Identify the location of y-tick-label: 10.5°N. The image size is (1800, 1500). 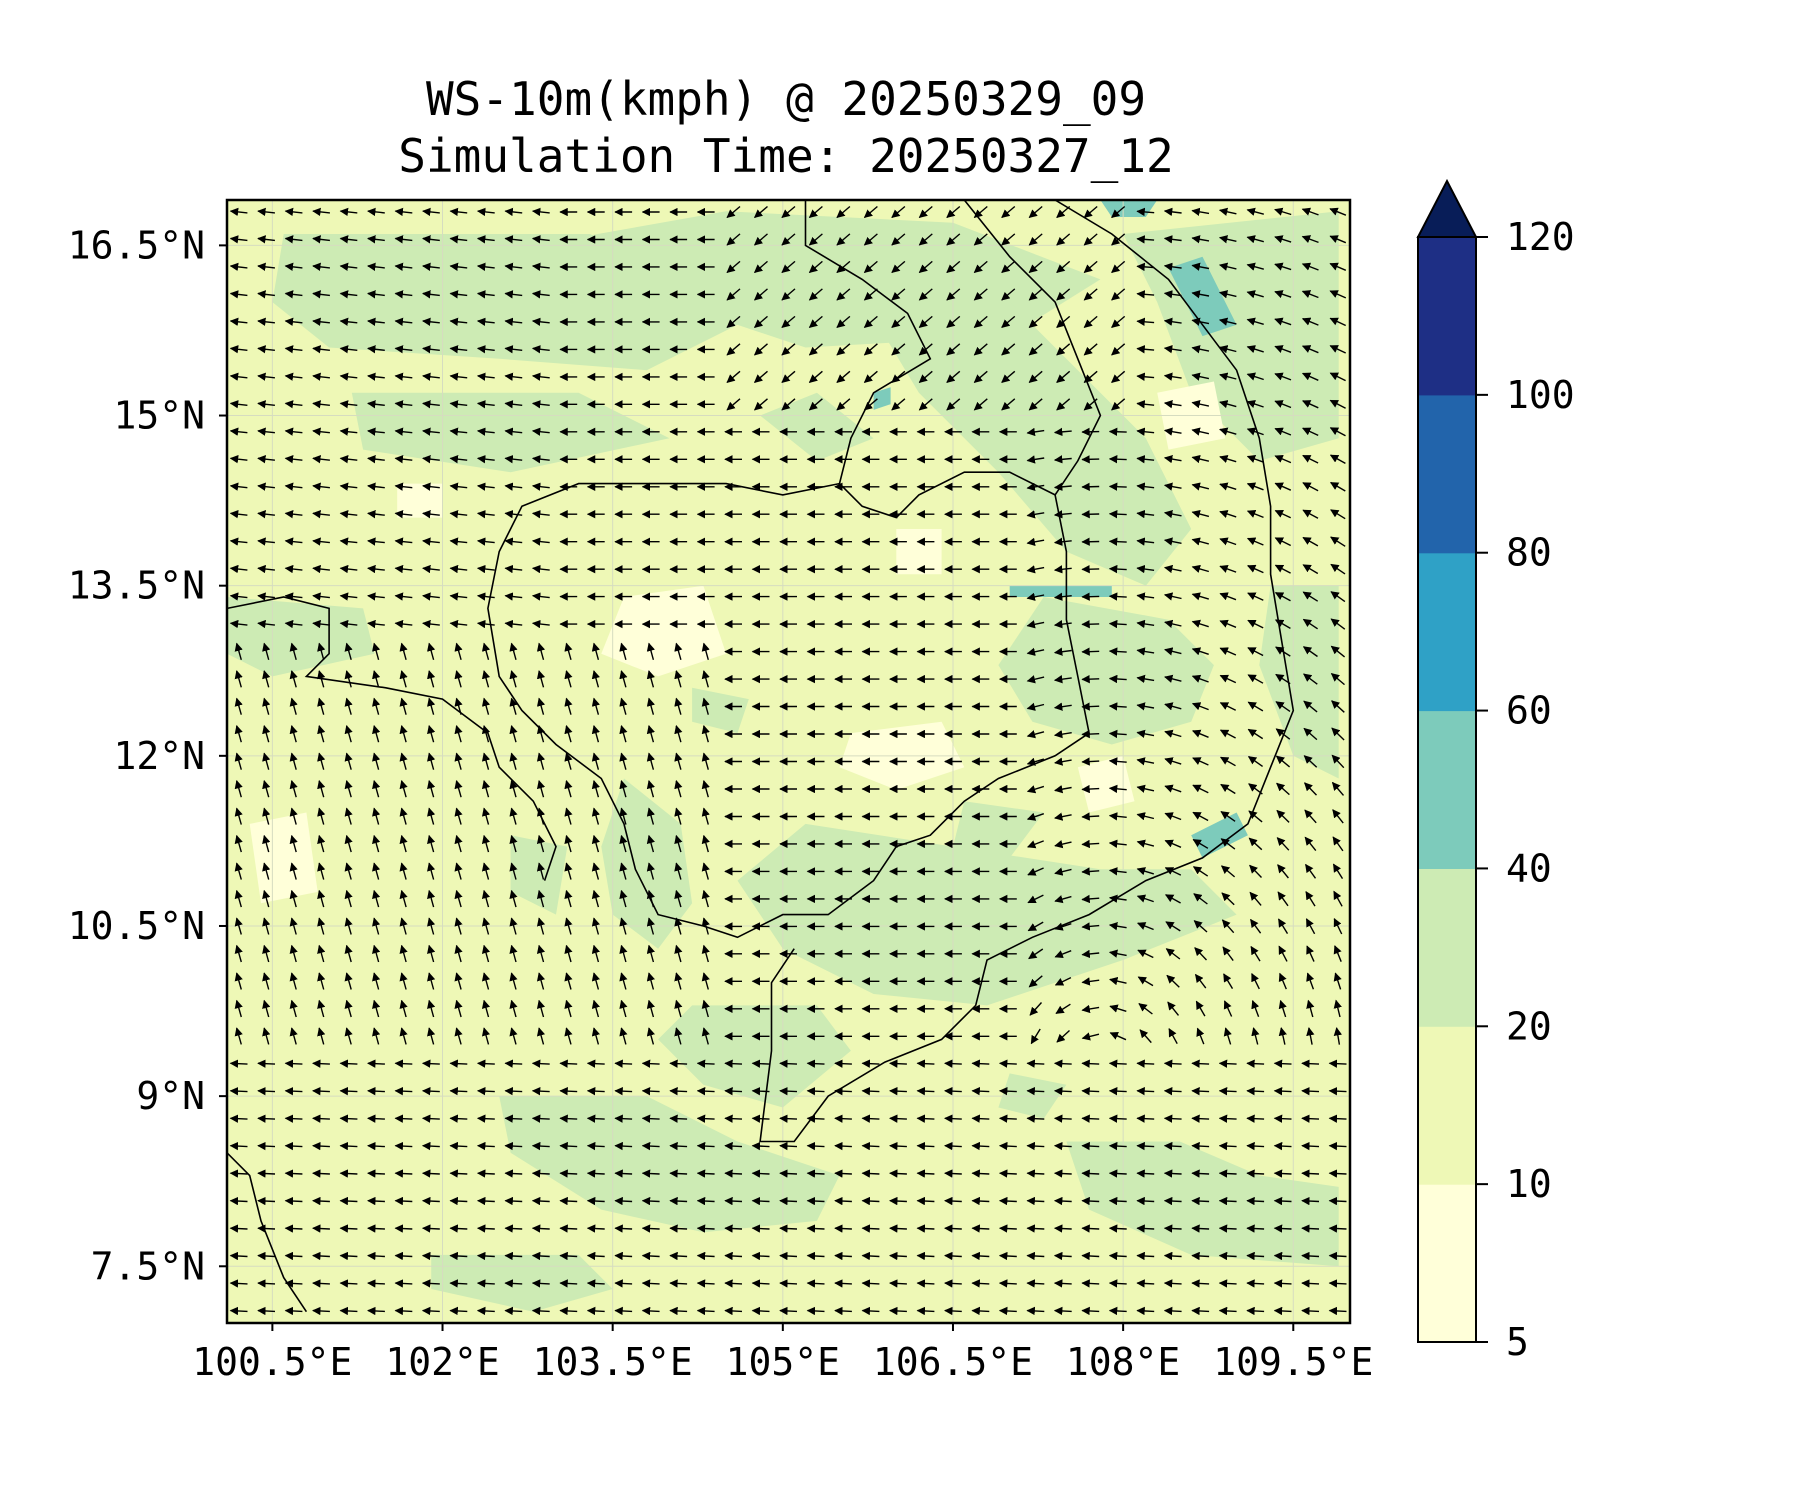
(136, 926).